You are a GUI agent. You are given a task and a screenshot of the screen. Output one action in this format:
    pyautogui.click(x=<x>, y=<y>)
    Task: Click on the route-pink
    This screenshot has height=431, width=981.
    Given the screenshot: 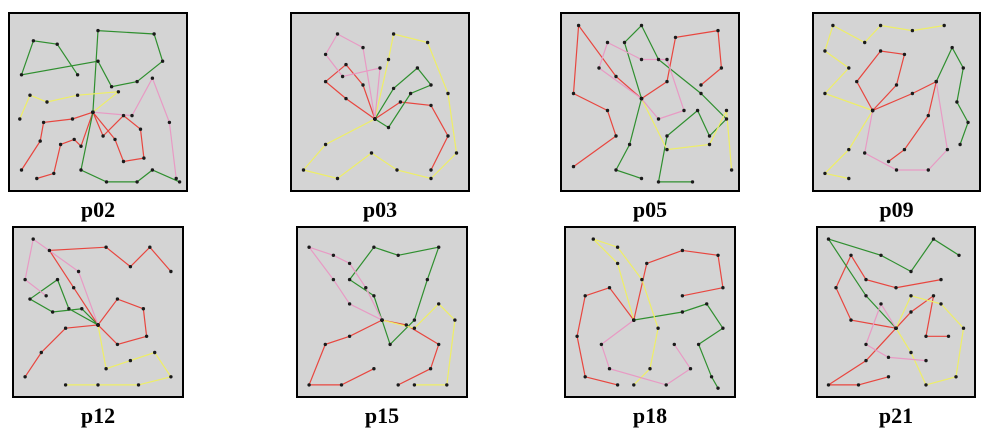 What is the action you would take?
    pyautogui.click(x=345, y=283)
    